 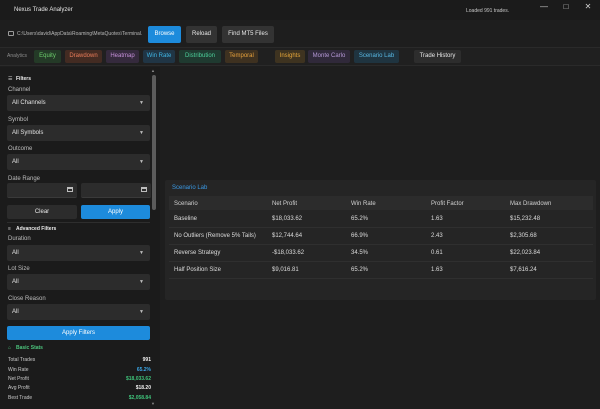 What do you see at coordinates (139, 398) in the screenshot?
I see `stat-value-best-trade: $2,058.84` at bounding box center [139, 398].